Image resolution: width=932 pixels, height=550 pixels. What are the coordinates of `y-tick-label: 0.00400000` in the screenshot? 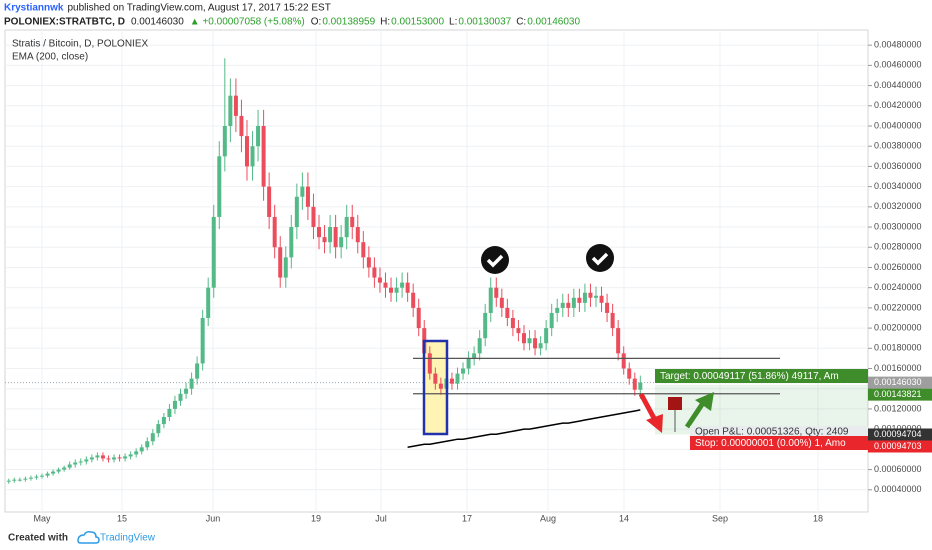 It's located at (898, 125).